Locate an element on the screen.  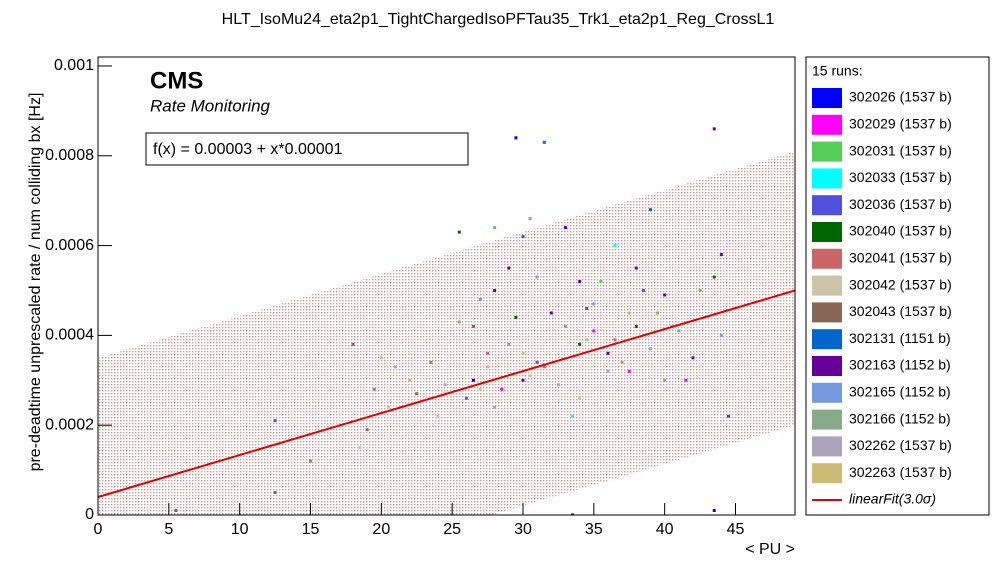
legend-label: 302166 (1152 b) is located at coordinates (900, 418).